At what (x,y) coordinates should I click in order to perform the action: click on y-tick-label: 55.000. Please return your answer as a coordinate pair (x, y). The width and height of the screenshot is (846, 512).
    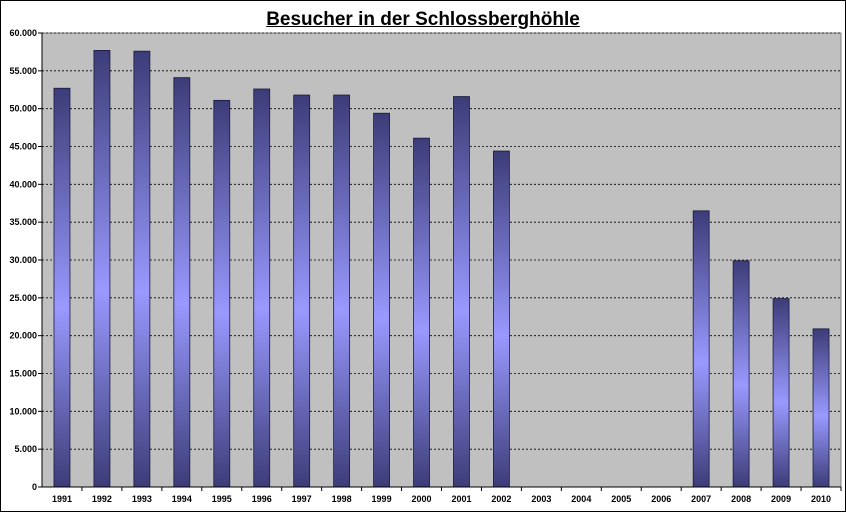
    Looking at the image, I should click on (23, 71).